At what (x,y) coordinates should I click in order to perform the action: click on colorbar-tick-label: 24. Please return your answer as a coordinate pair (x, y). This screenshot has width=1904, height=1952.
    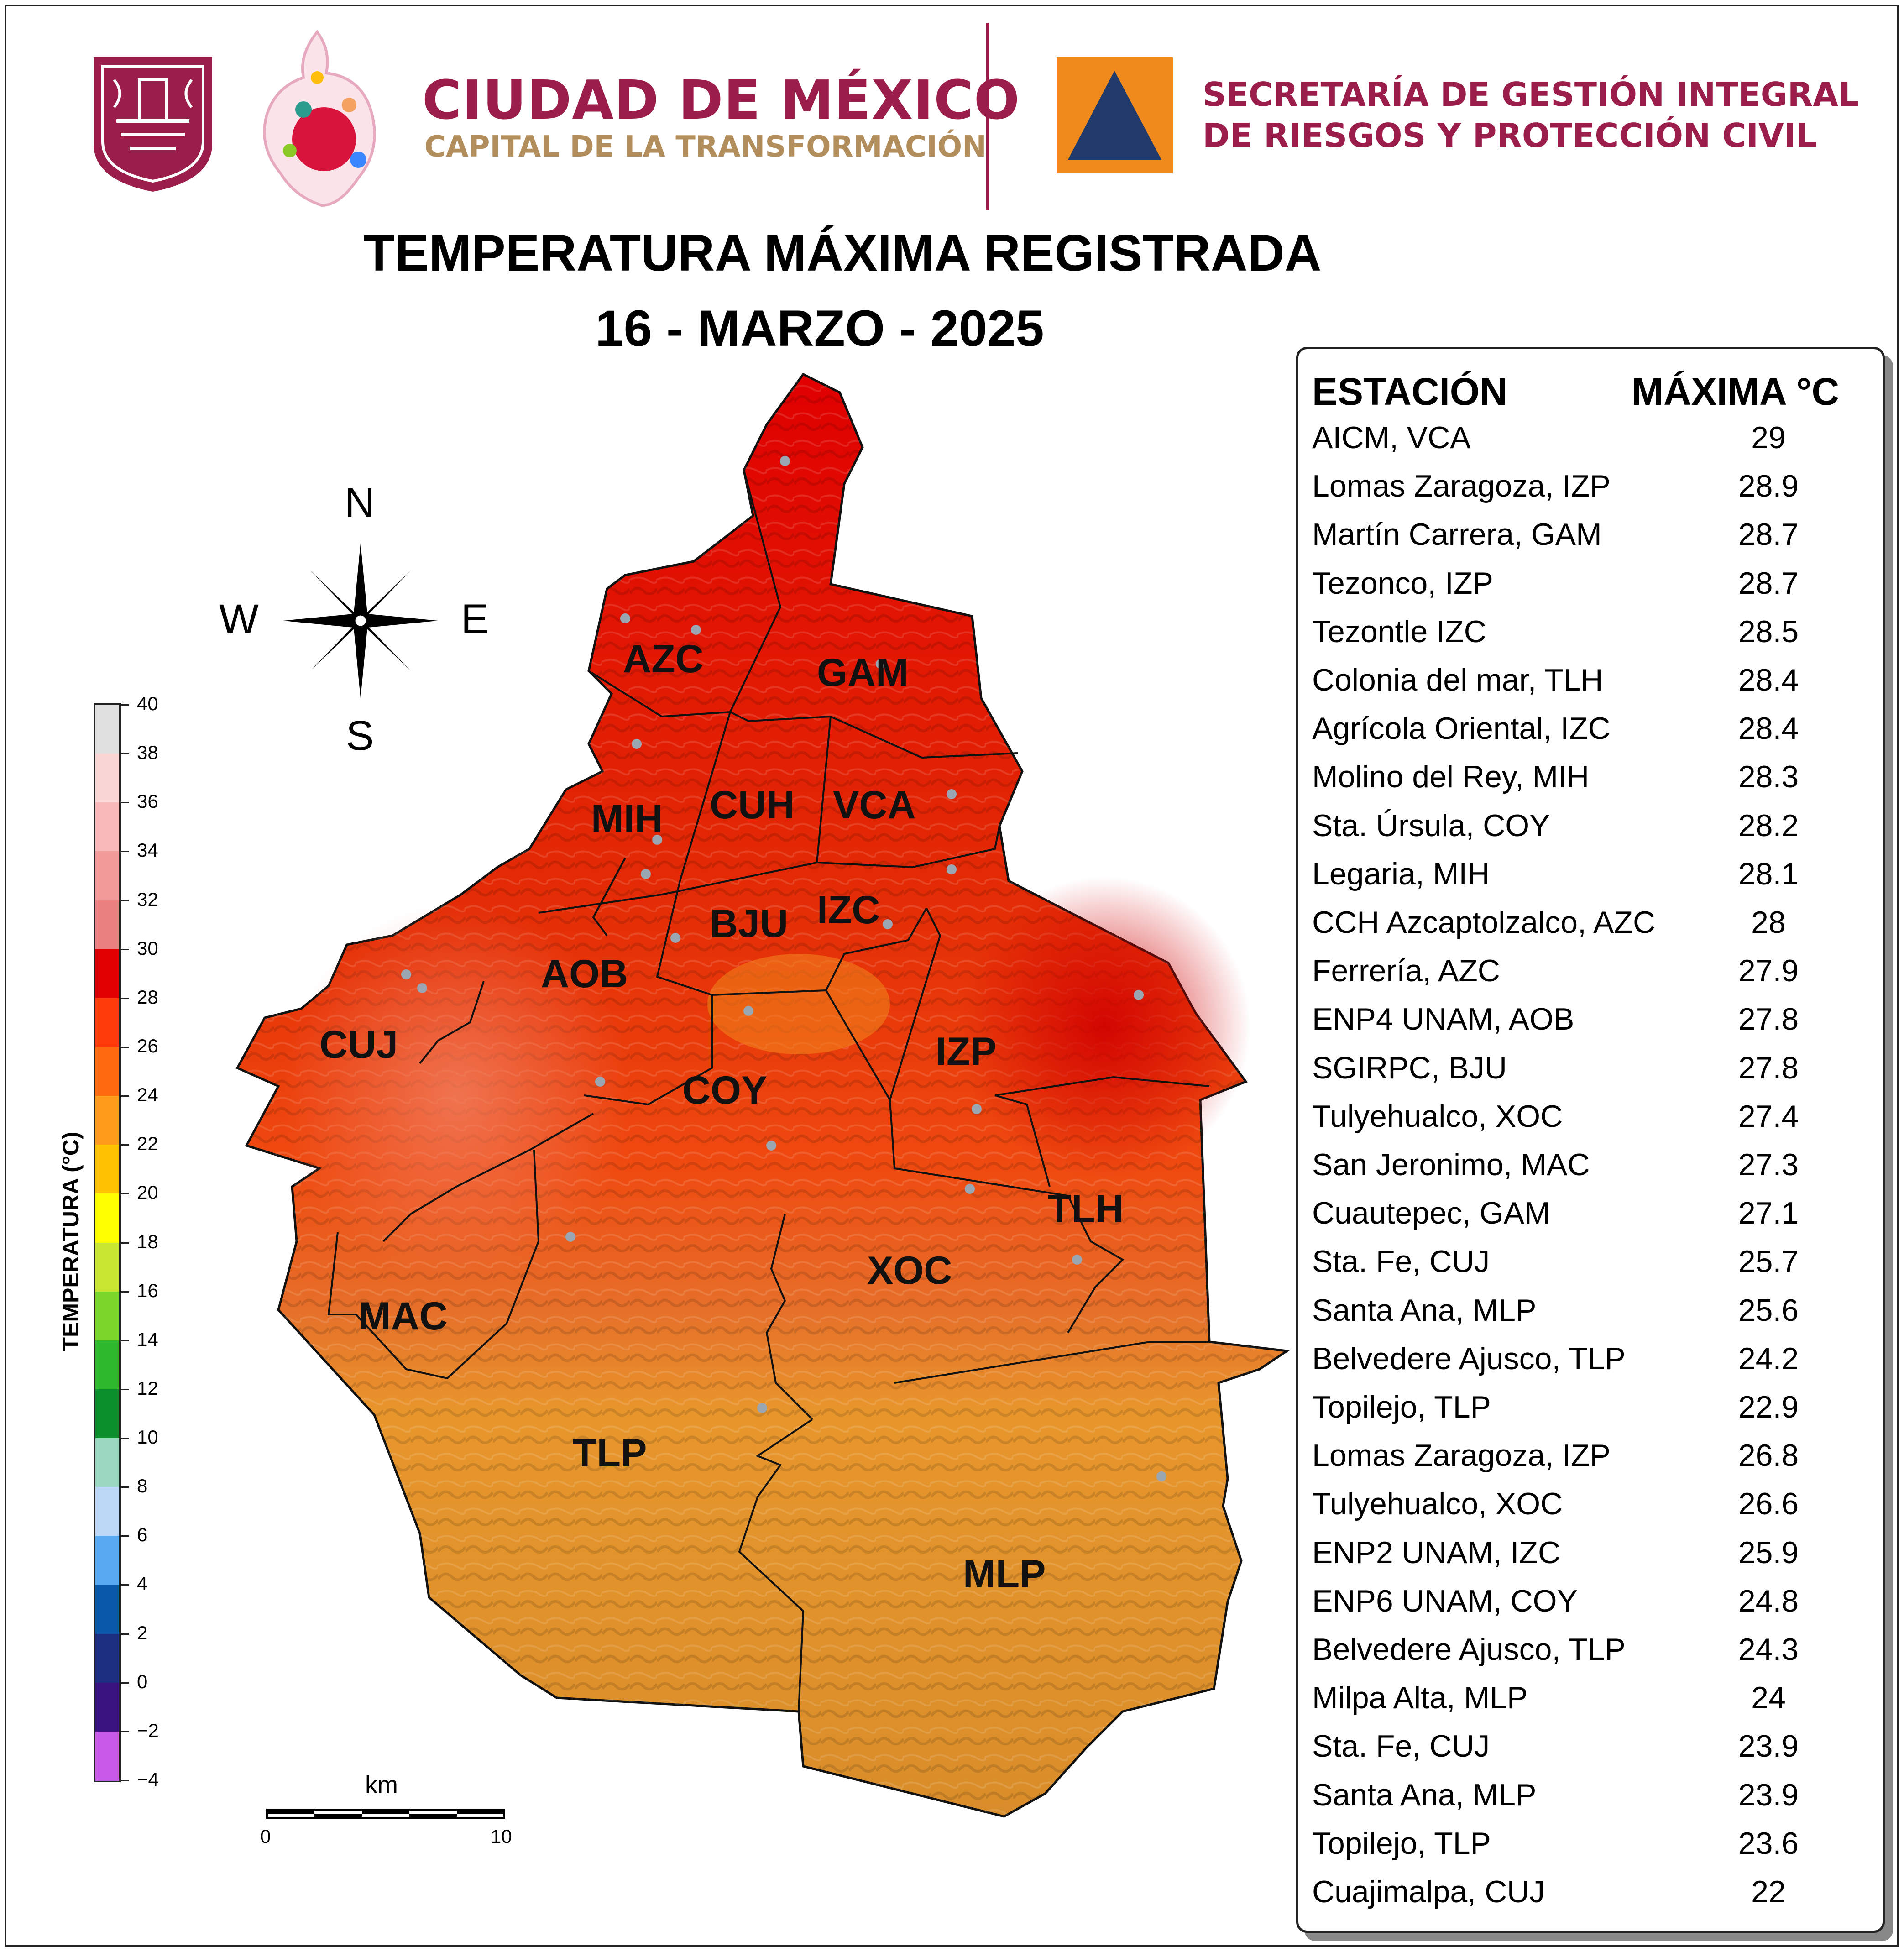
    Looking at the image, I should click on (148, 1095).